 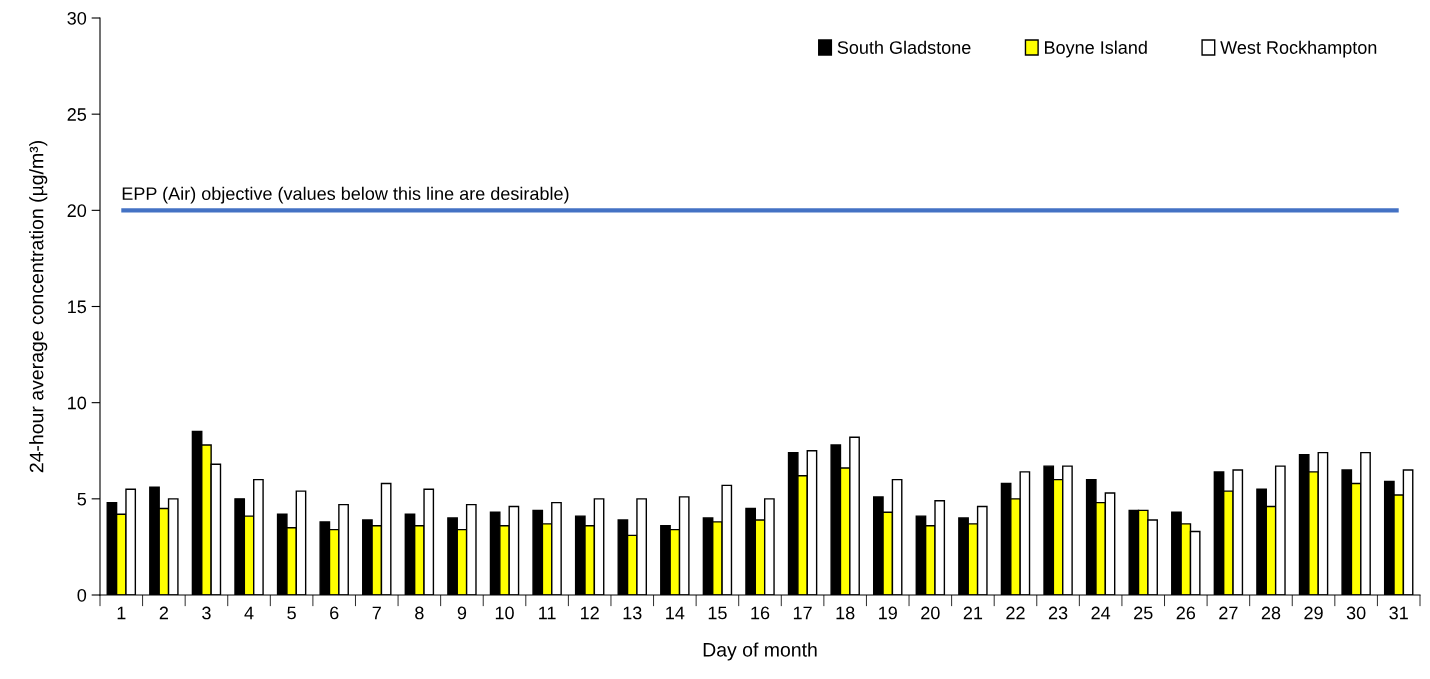 What do you see at coordinates (632, 613) in the screenshot?
I see `x-tick-label: 13` at bounding box center [632, 613].